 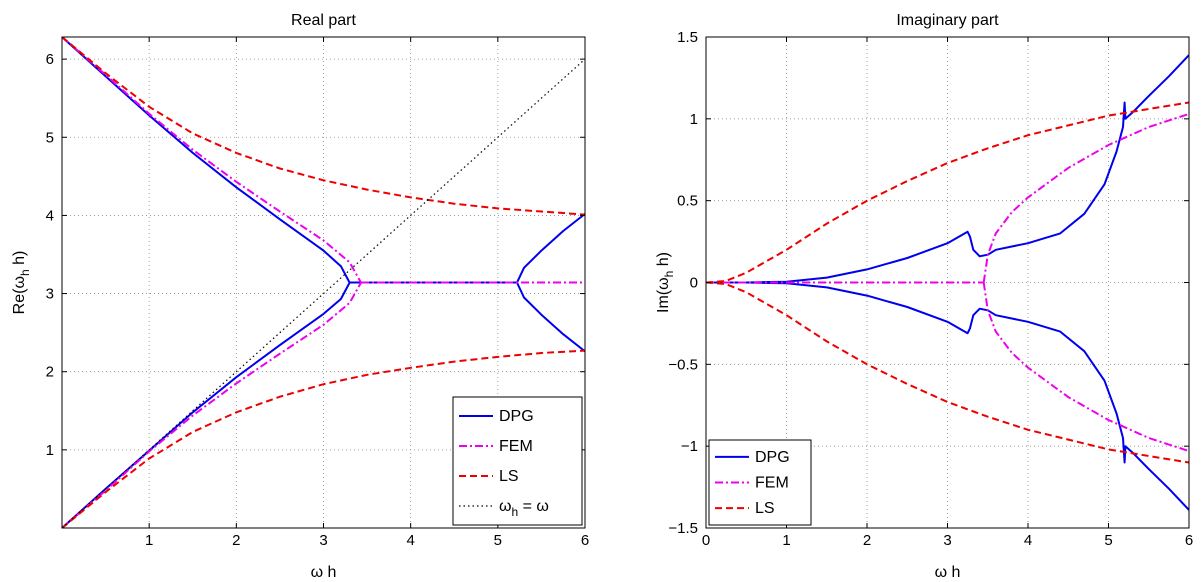 I want to click on y-tick-label: −1, so click(x=689, y=446).